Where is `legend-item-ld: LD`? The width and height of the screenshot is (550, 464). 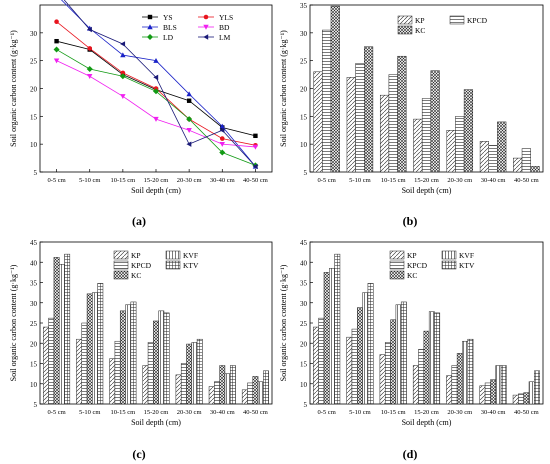 legend-item-ld: LD is located at coordinates (158, 37).